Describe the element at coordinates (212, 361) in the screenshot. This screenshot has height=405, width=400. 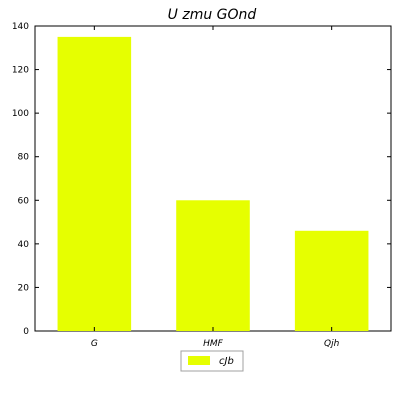
I see `legend: cJb` at that location.